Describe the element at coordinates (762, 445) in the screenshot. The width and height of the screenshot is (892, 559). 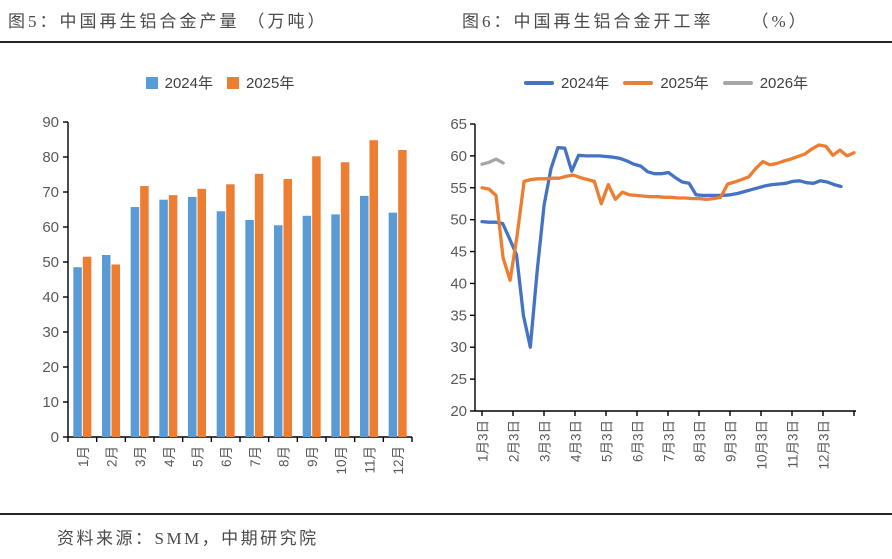
I see `svg-text: 10月3日` at that location.